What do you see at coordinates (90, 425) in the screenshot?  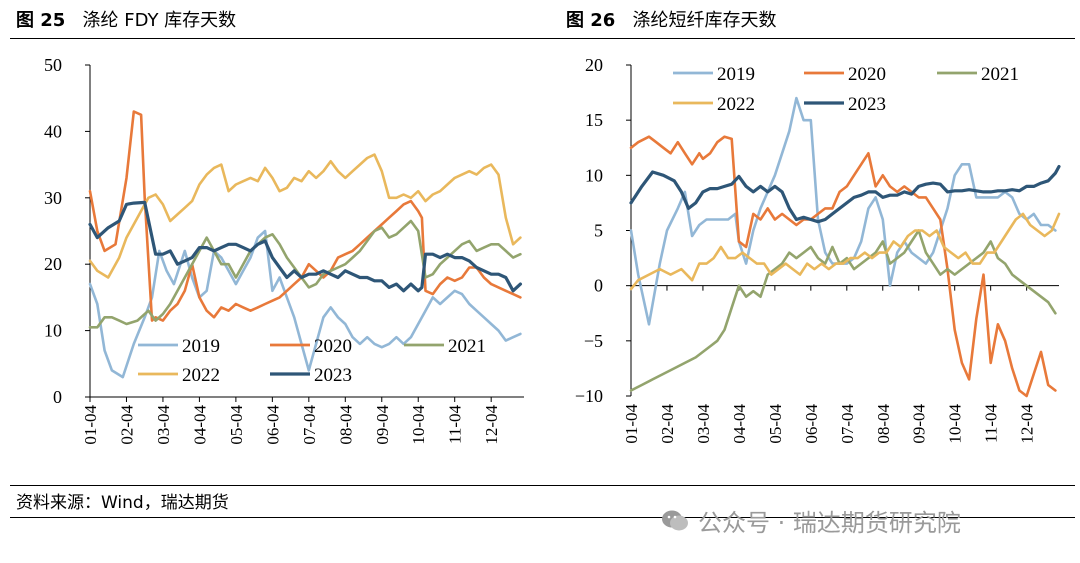 I see `fdy-x-tick-label: 01-04` at bounding box center [90, 425].